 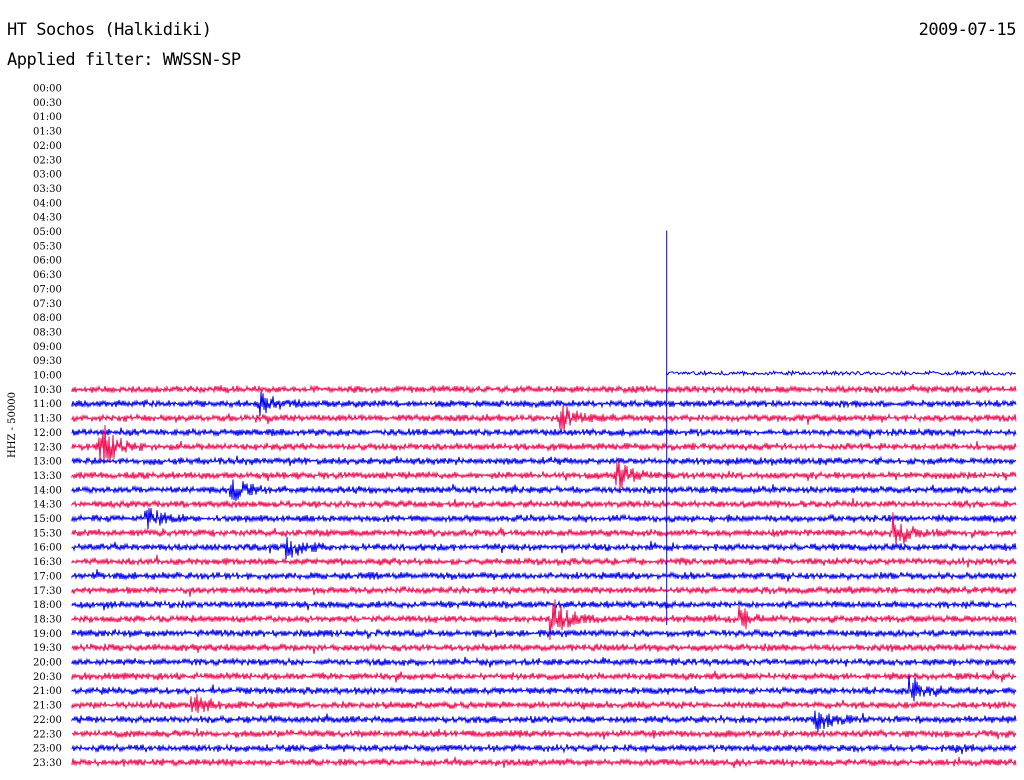 I want to click on time-tick-label: 21:00, so click(x=47, y=691).